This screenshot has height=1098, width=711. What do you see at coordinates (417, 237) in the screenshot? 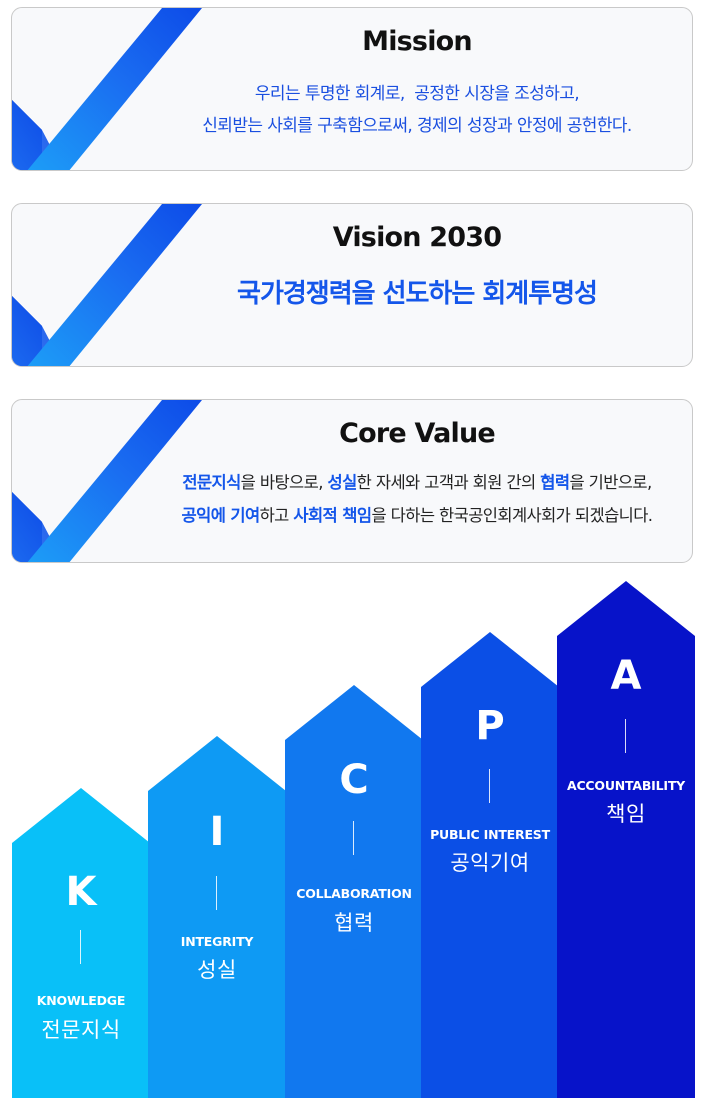
I see `vision-title: Vision 2030` at bounding box center [417, 237].